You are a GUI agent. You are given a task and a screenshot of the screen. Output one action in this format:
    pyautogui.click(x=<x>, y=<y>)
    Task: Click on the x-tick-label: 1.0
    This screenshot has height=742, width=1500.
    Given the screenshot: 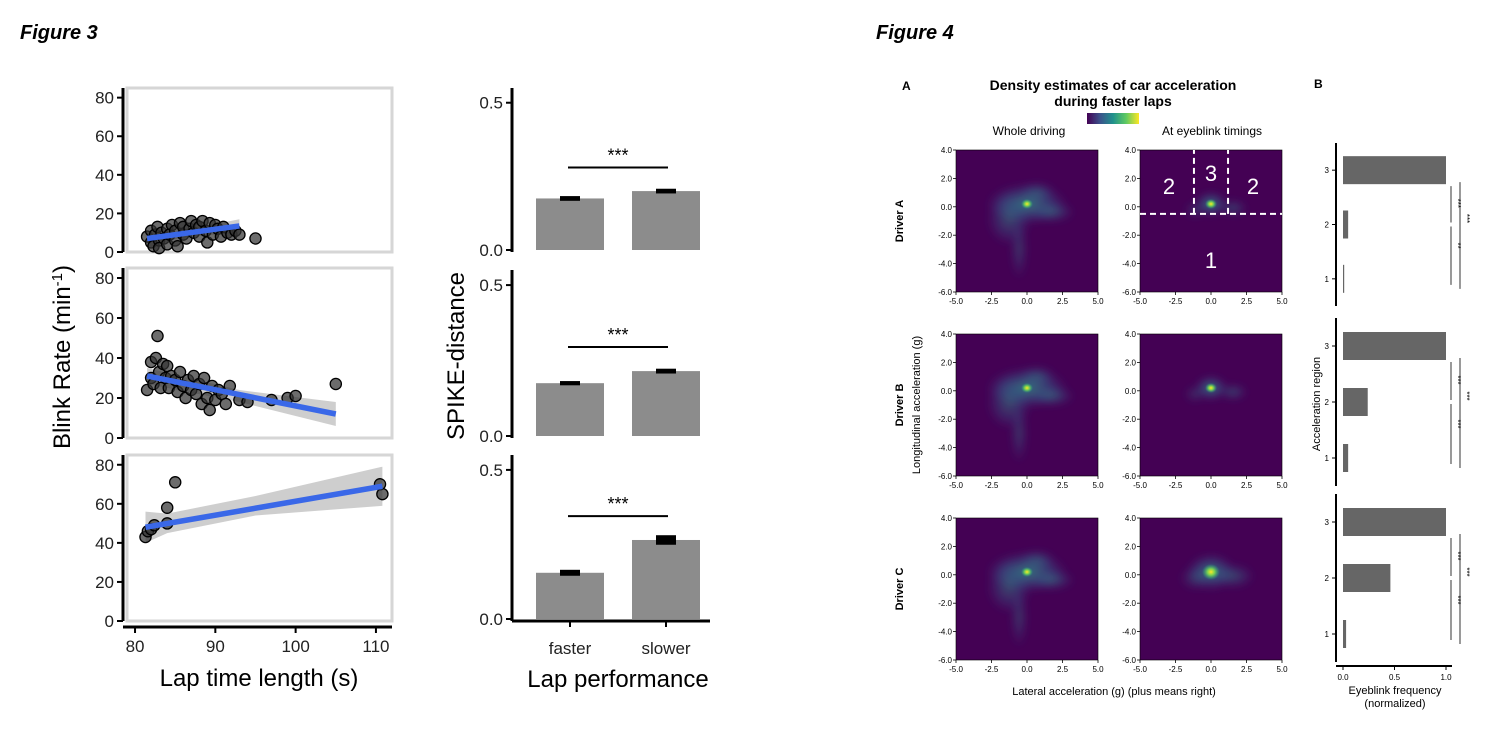 What is the action you would take?
    pyautogui.click(x=1446, y=677)
    